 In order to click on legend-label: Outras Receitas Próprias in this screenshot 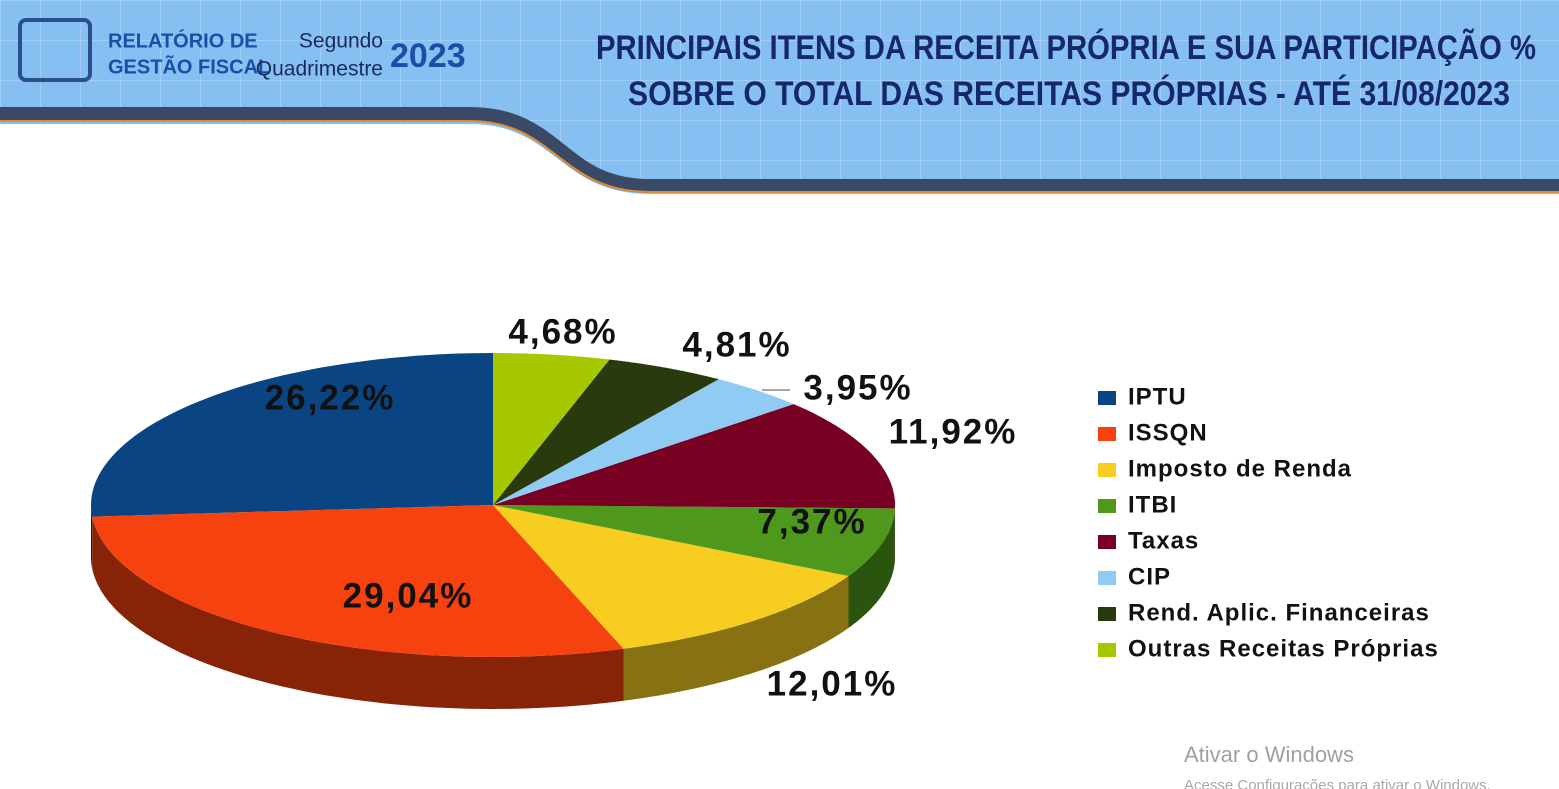, I will do `click(1283, 648)`.